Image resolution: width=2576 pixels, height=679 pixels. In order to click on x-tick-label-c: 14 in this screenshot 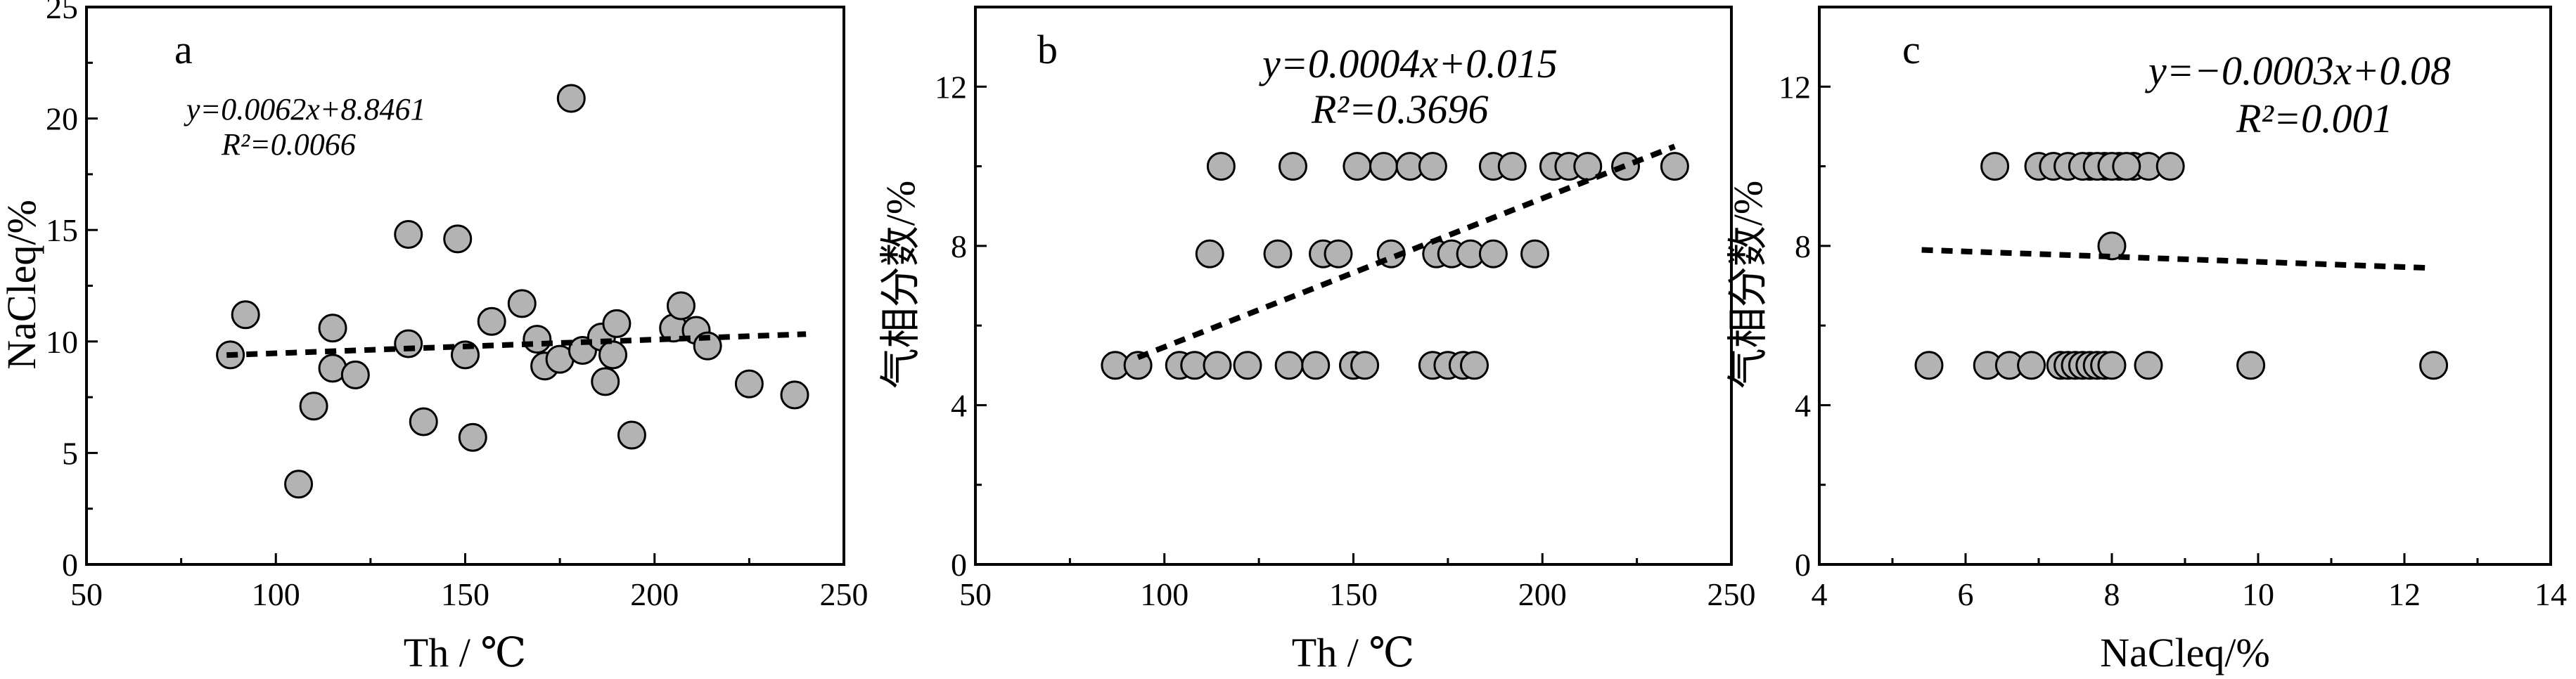, I will do `click(2551, 594)`.